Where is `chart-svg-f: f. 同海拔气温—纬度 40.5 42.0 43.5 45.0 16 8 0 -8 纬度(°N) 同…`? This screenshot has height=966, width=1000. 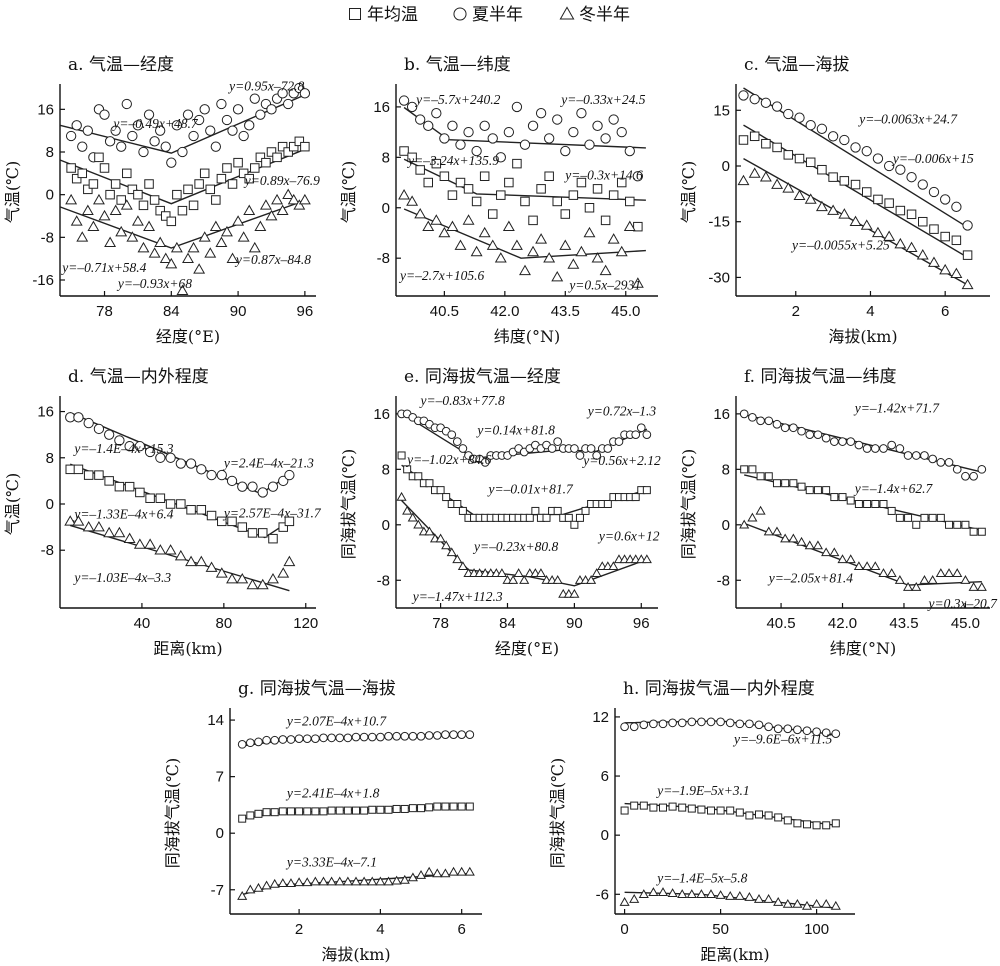
chart-svg-f: f. 同海拔气温—纬度 40.5 42.0 43.5 45.0 16 8 0 -8 纬度(°N) 同… is located at coordinates (838, 512).